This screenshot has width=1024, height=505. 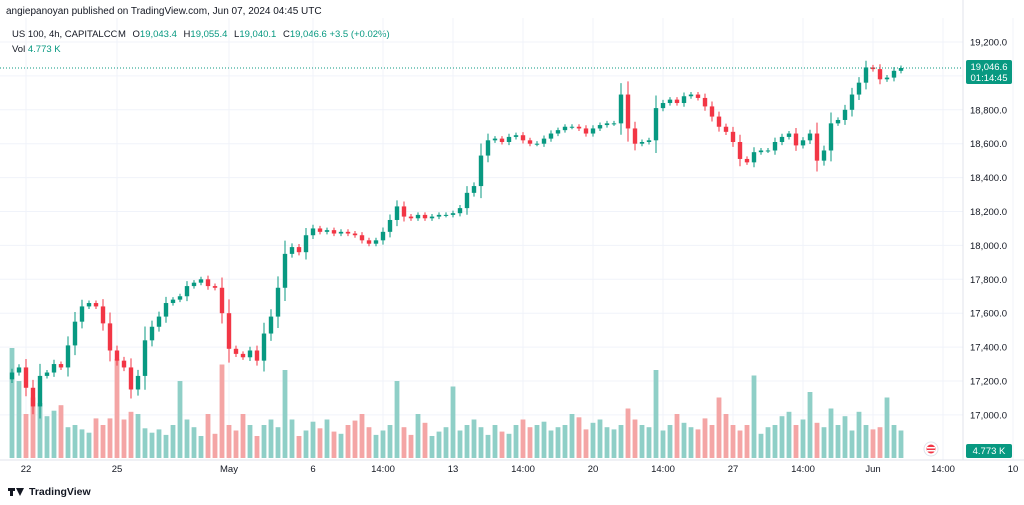 I want to click on time-tick-label: Jun, so click(x=872, y=469).